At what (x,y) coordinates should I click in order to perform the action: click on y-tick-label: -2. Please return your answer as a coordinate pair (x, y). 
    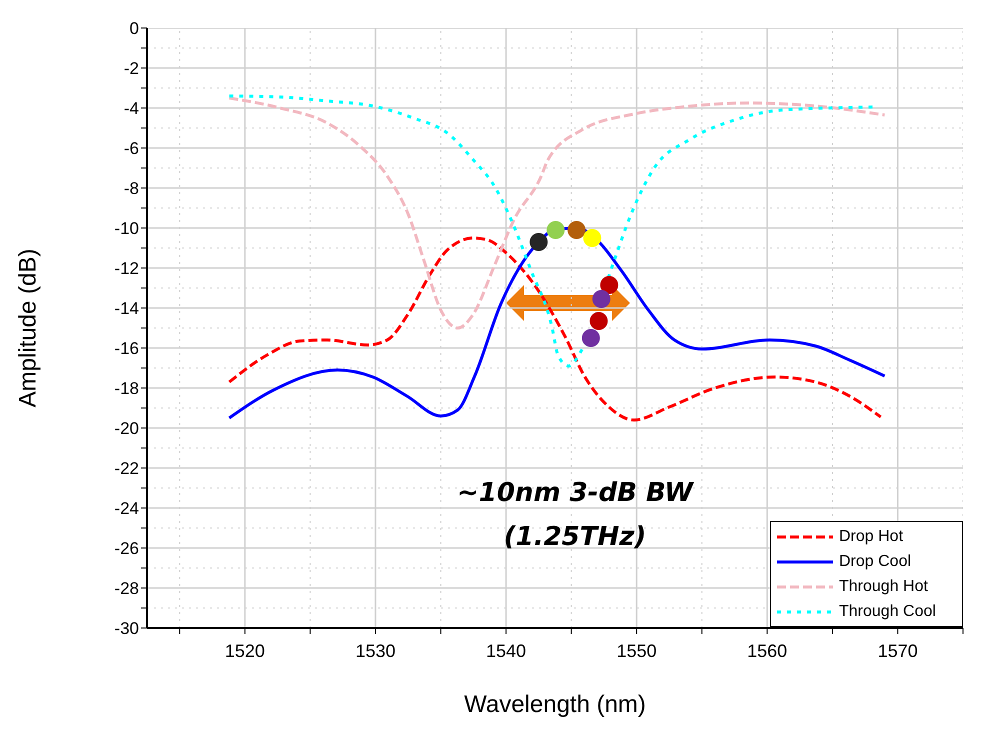
    Looking at the image, I should click on (131, 68).